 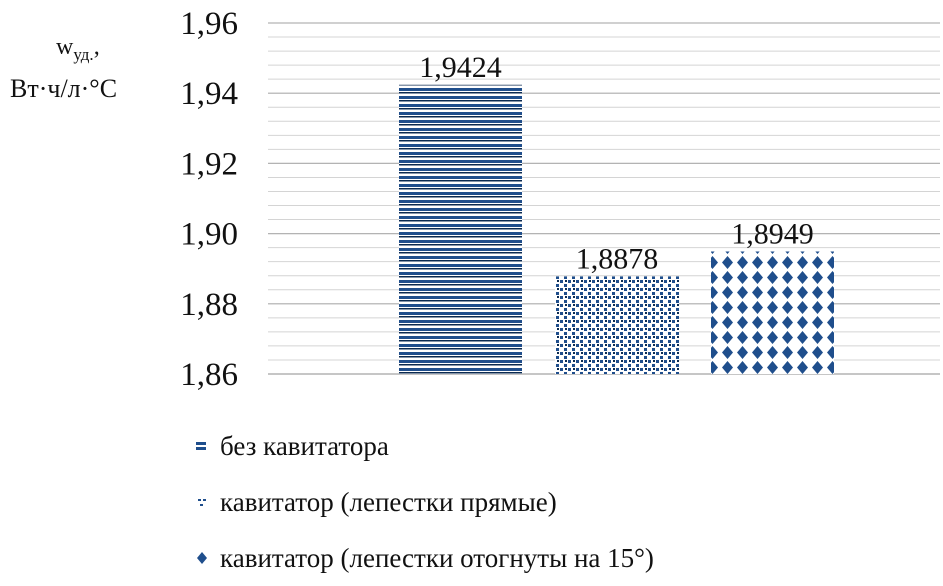 I want to click on y-axis-label-quantity: wуд.,, so click(x=78, y=49).